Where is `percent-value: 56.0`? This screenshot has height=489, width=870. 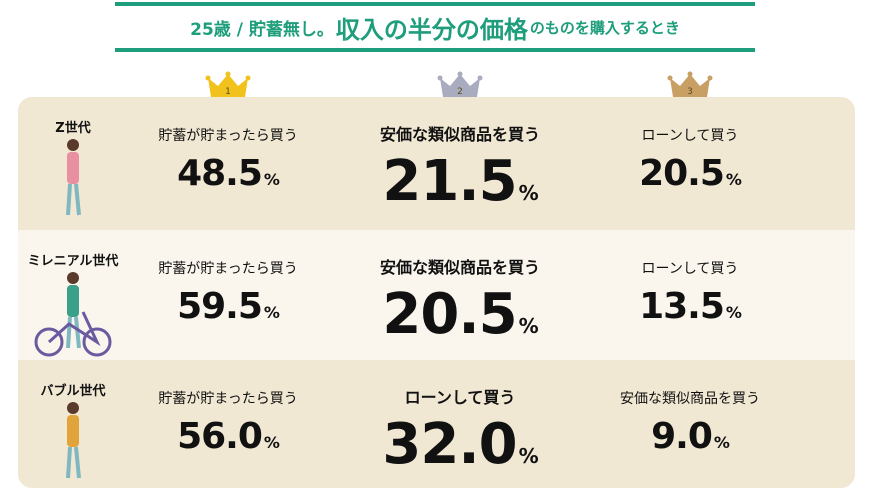
percent-value: 56.0 is located at coordinates (220, 436).